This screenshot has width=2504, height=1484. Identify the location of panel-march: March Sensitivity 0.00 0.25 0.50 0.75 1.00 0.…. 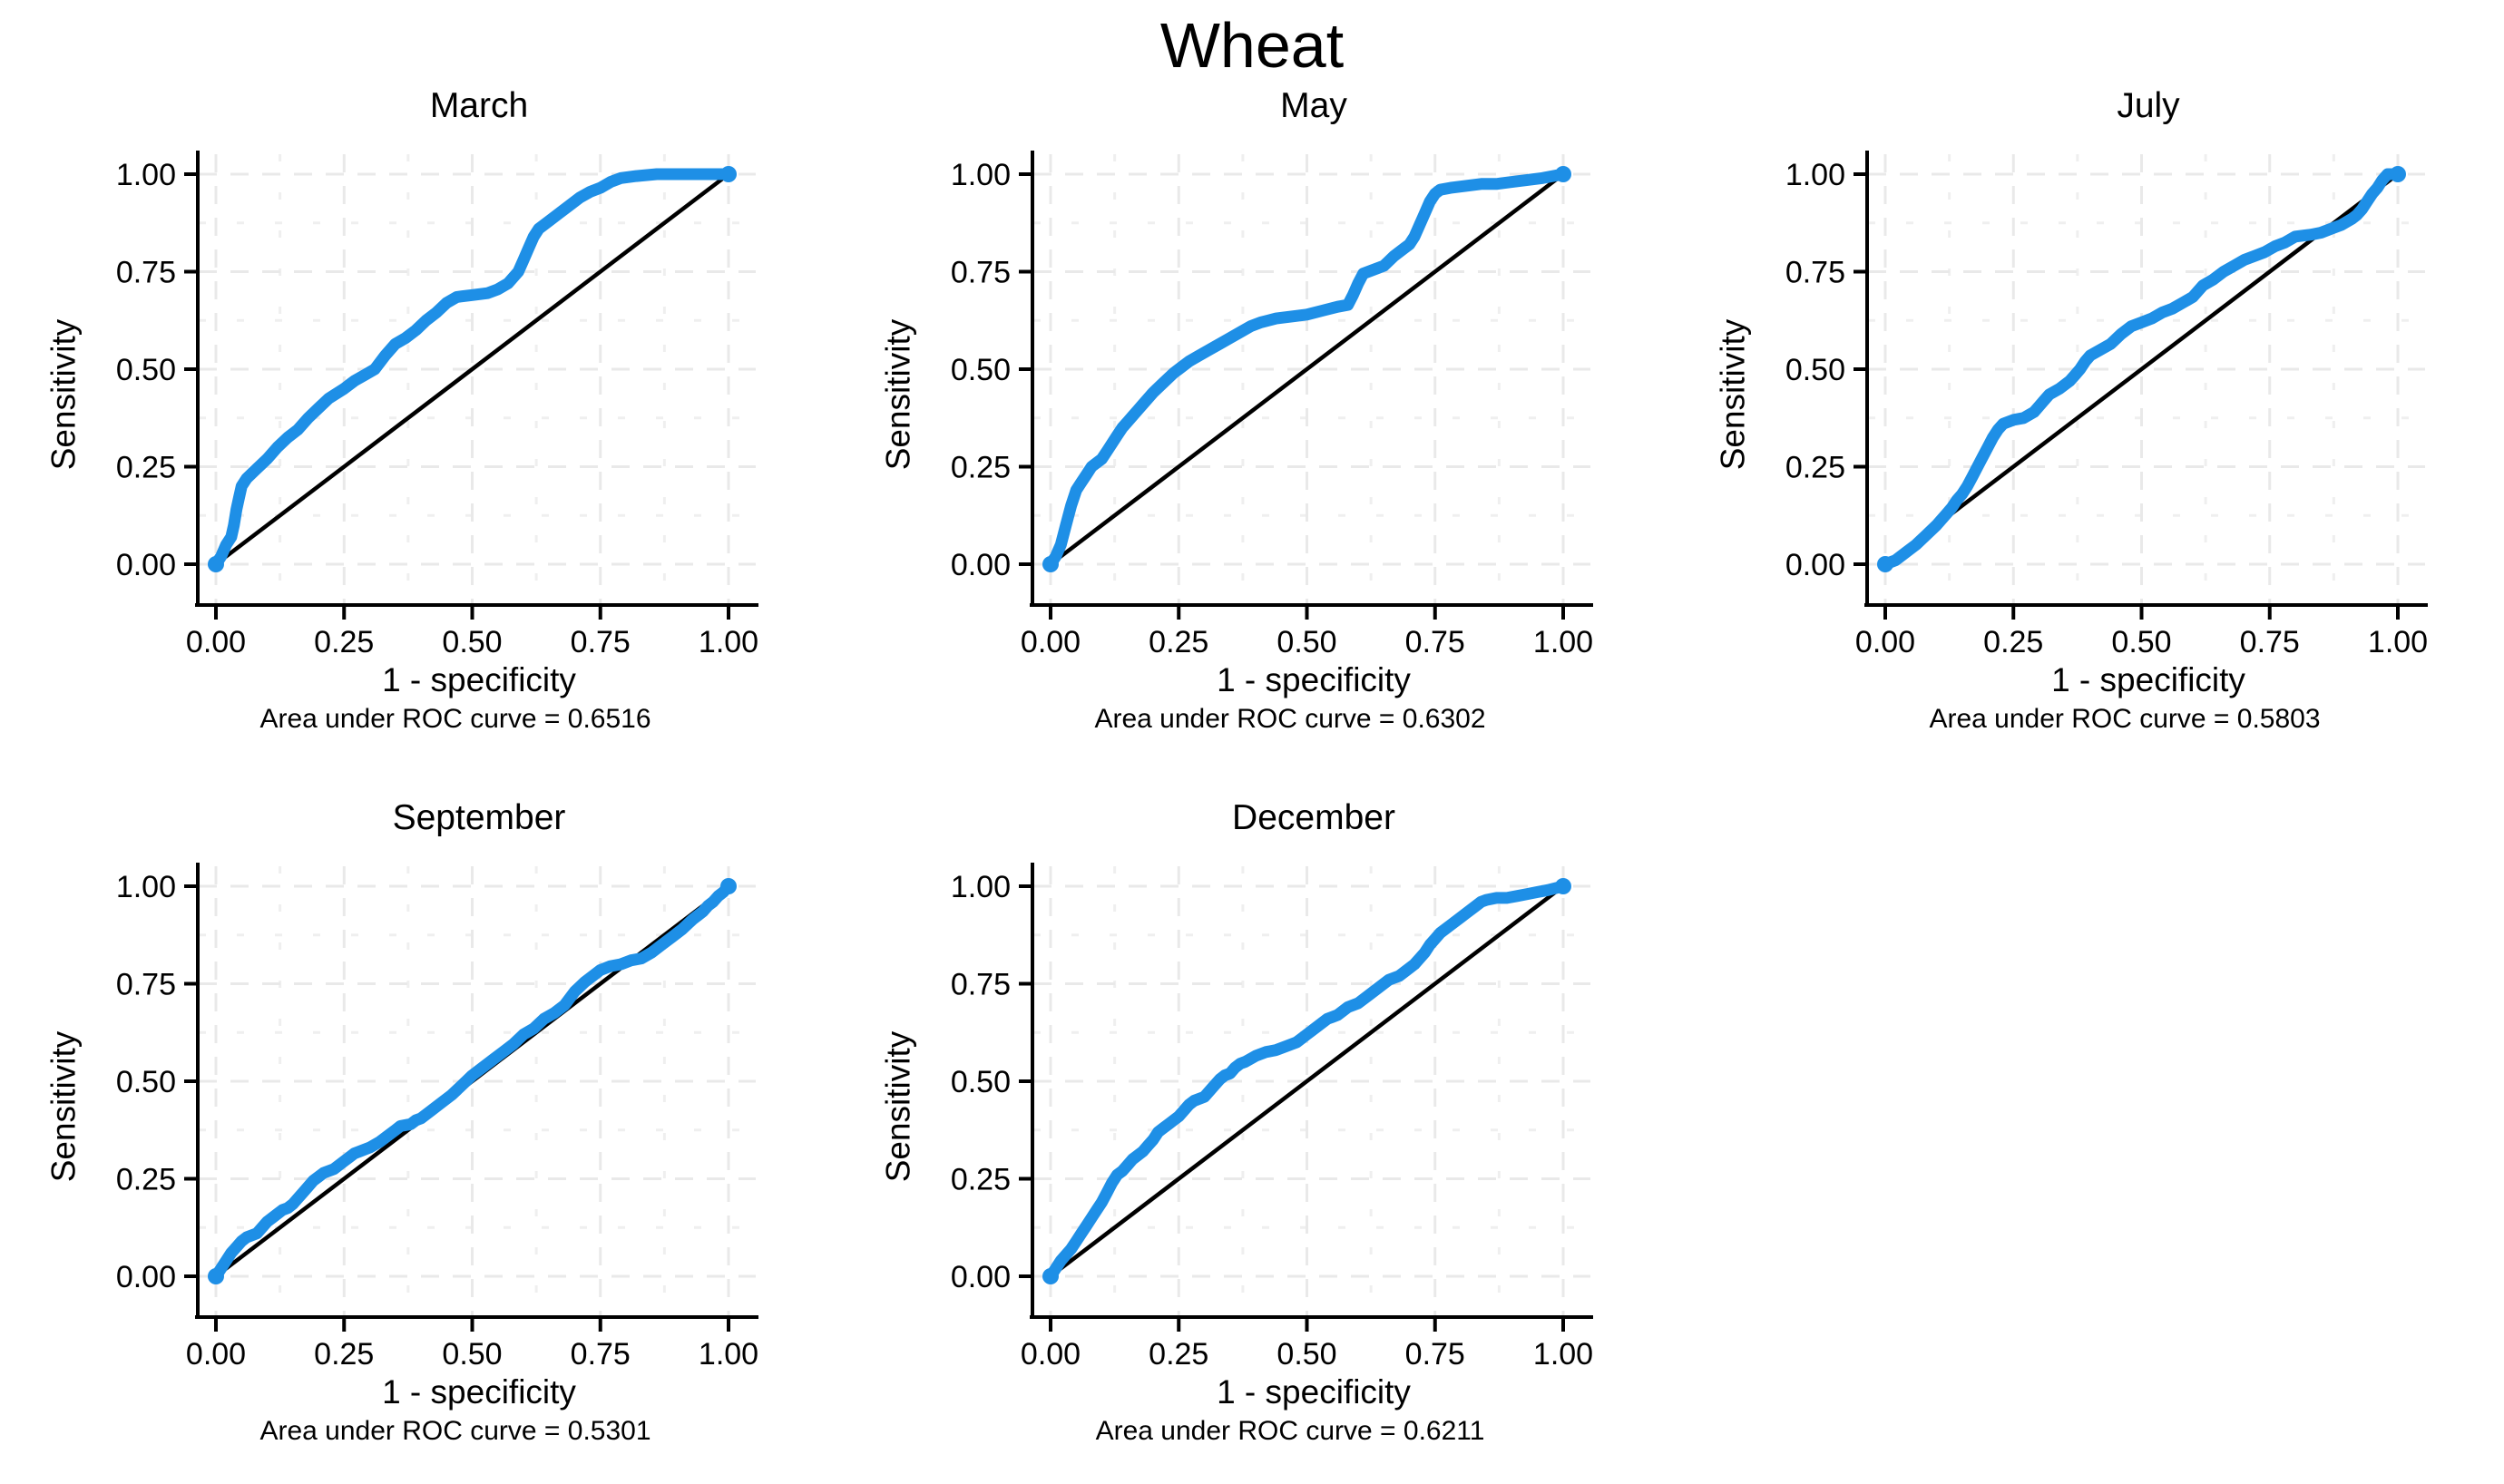
(417, 410).